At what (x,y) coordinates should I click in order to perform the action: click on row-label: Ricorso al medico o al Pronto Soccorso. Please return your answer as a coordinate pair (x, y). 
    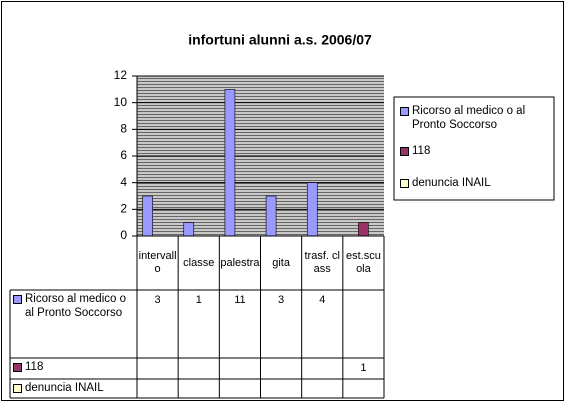
    Looking at the image, I should click on (75, 306).